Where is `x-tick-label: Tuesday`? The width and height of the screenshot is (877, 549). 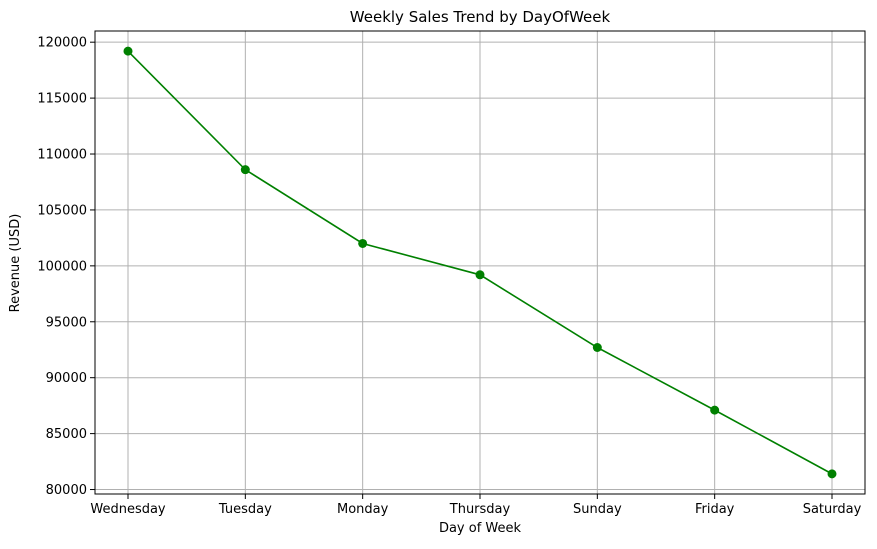 x-tick-label: Tuesday is located at coordinates (245, 509).